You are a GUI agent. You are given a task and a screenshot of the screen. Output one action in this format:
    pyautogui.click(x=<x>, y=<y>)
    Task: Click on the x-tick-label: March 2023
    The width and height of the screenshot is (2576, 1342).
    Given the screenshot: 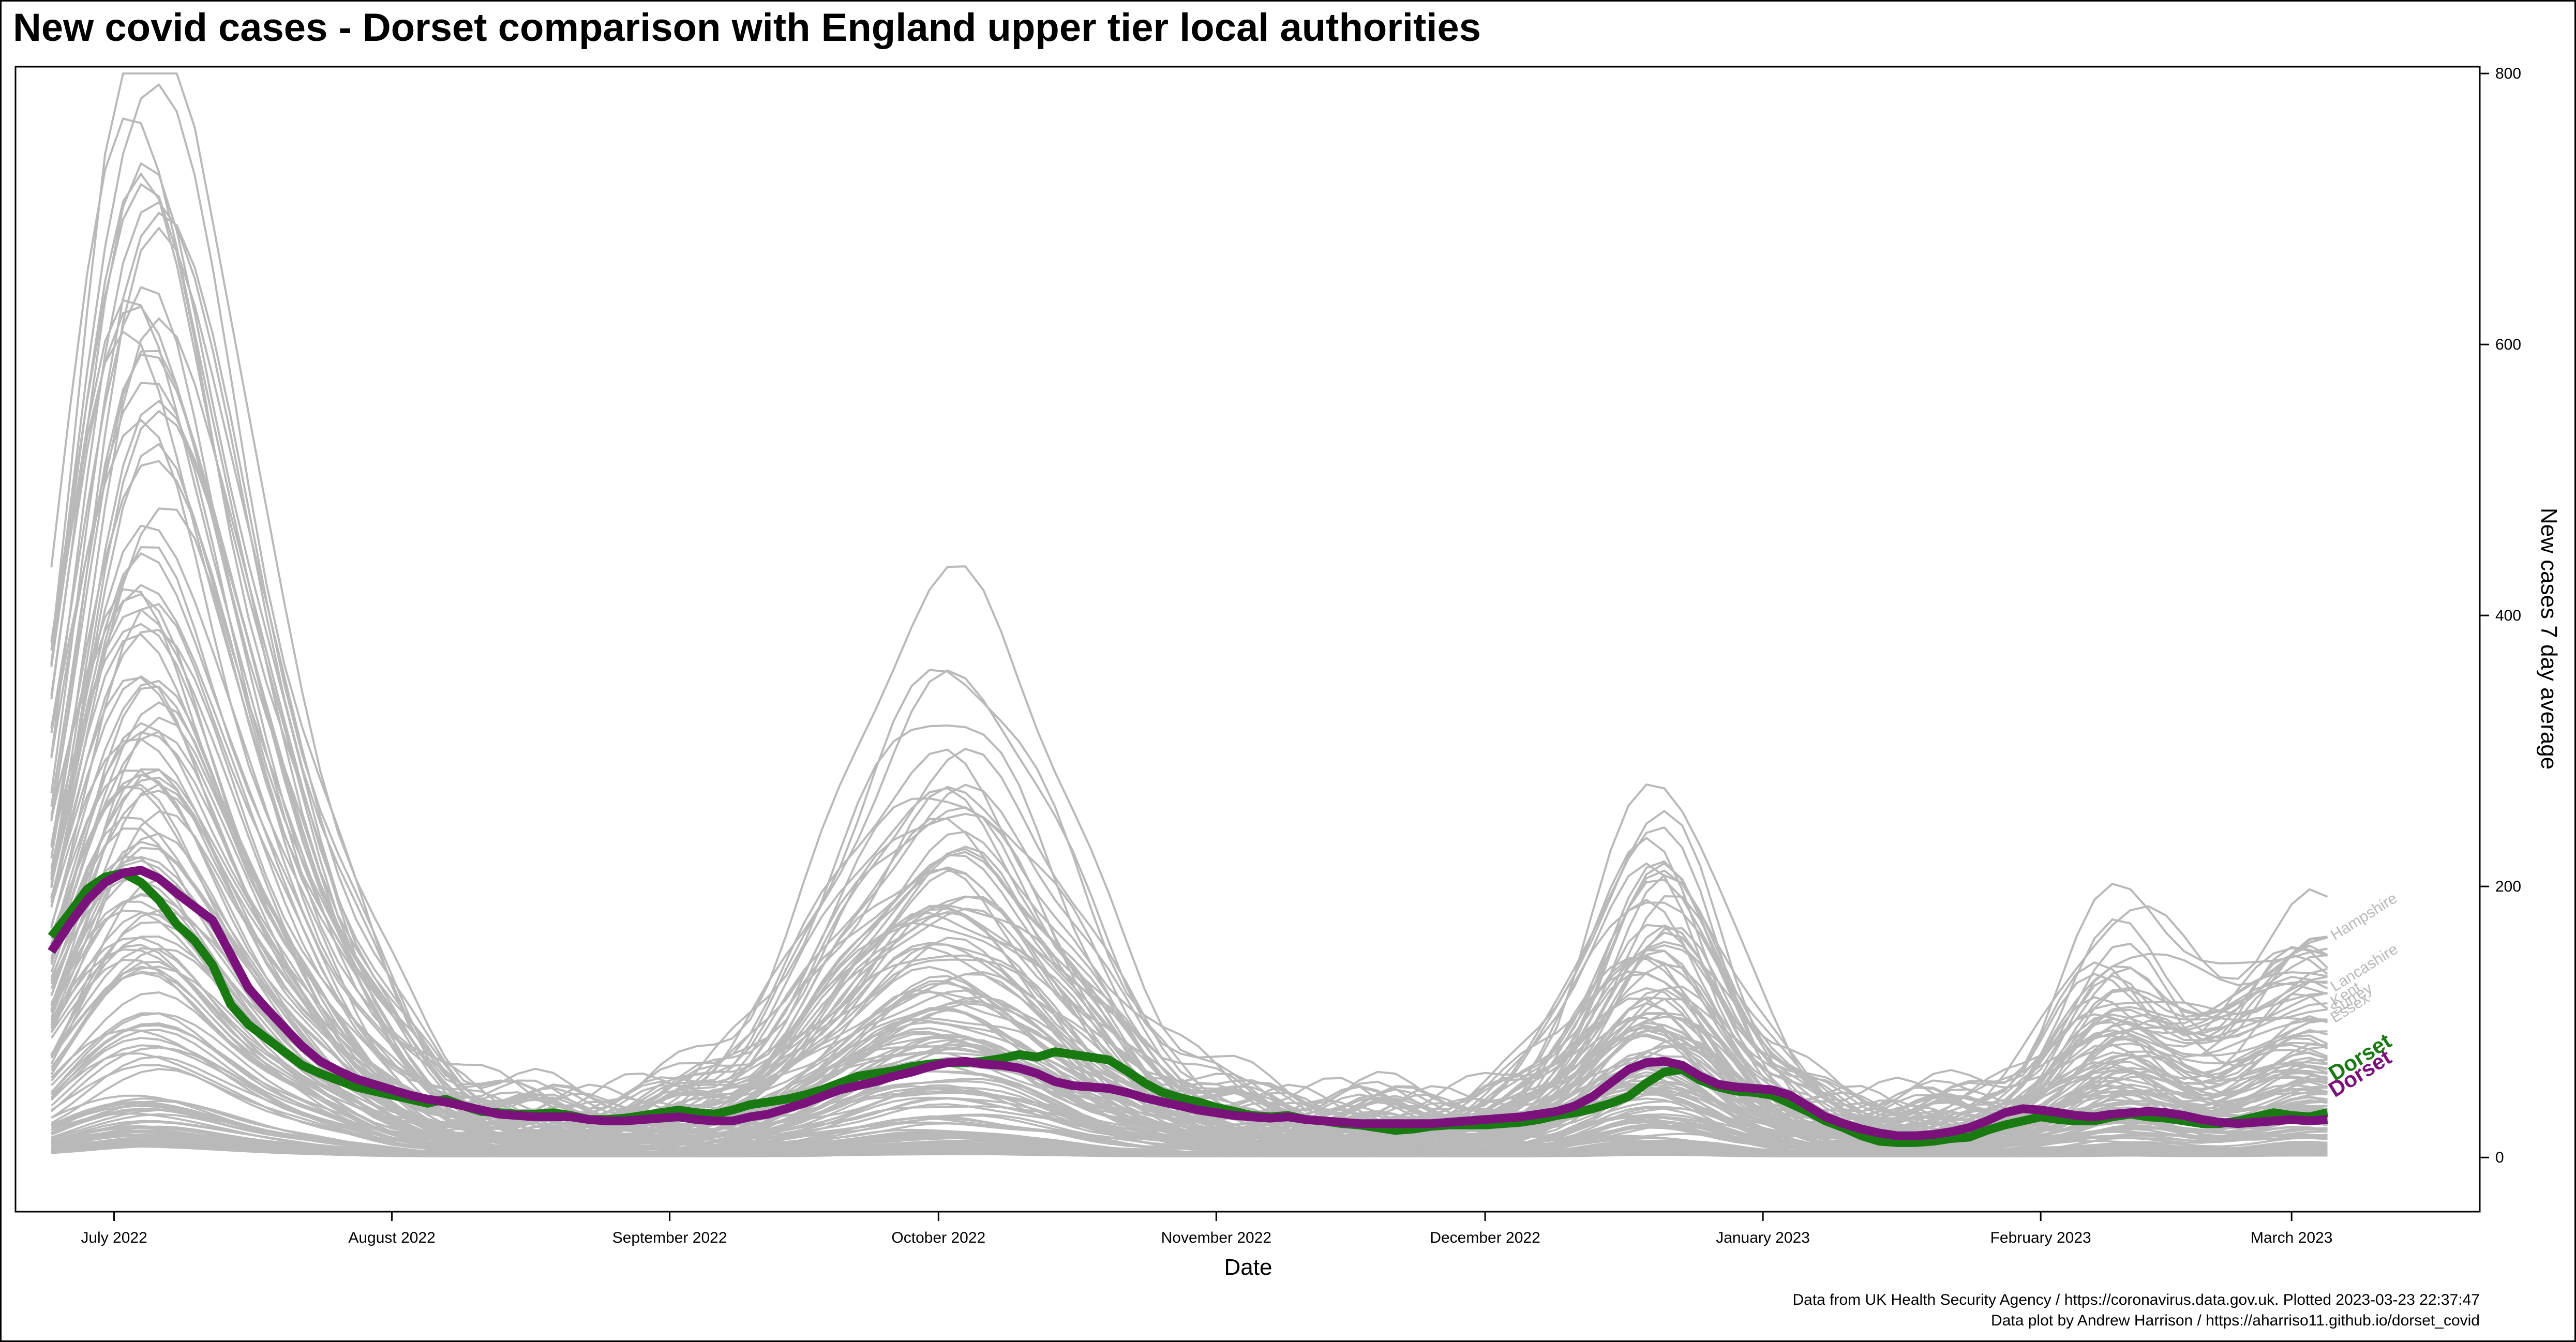 What is the action you would take?
    pyautogui.click(x=2291, y=1237)
    